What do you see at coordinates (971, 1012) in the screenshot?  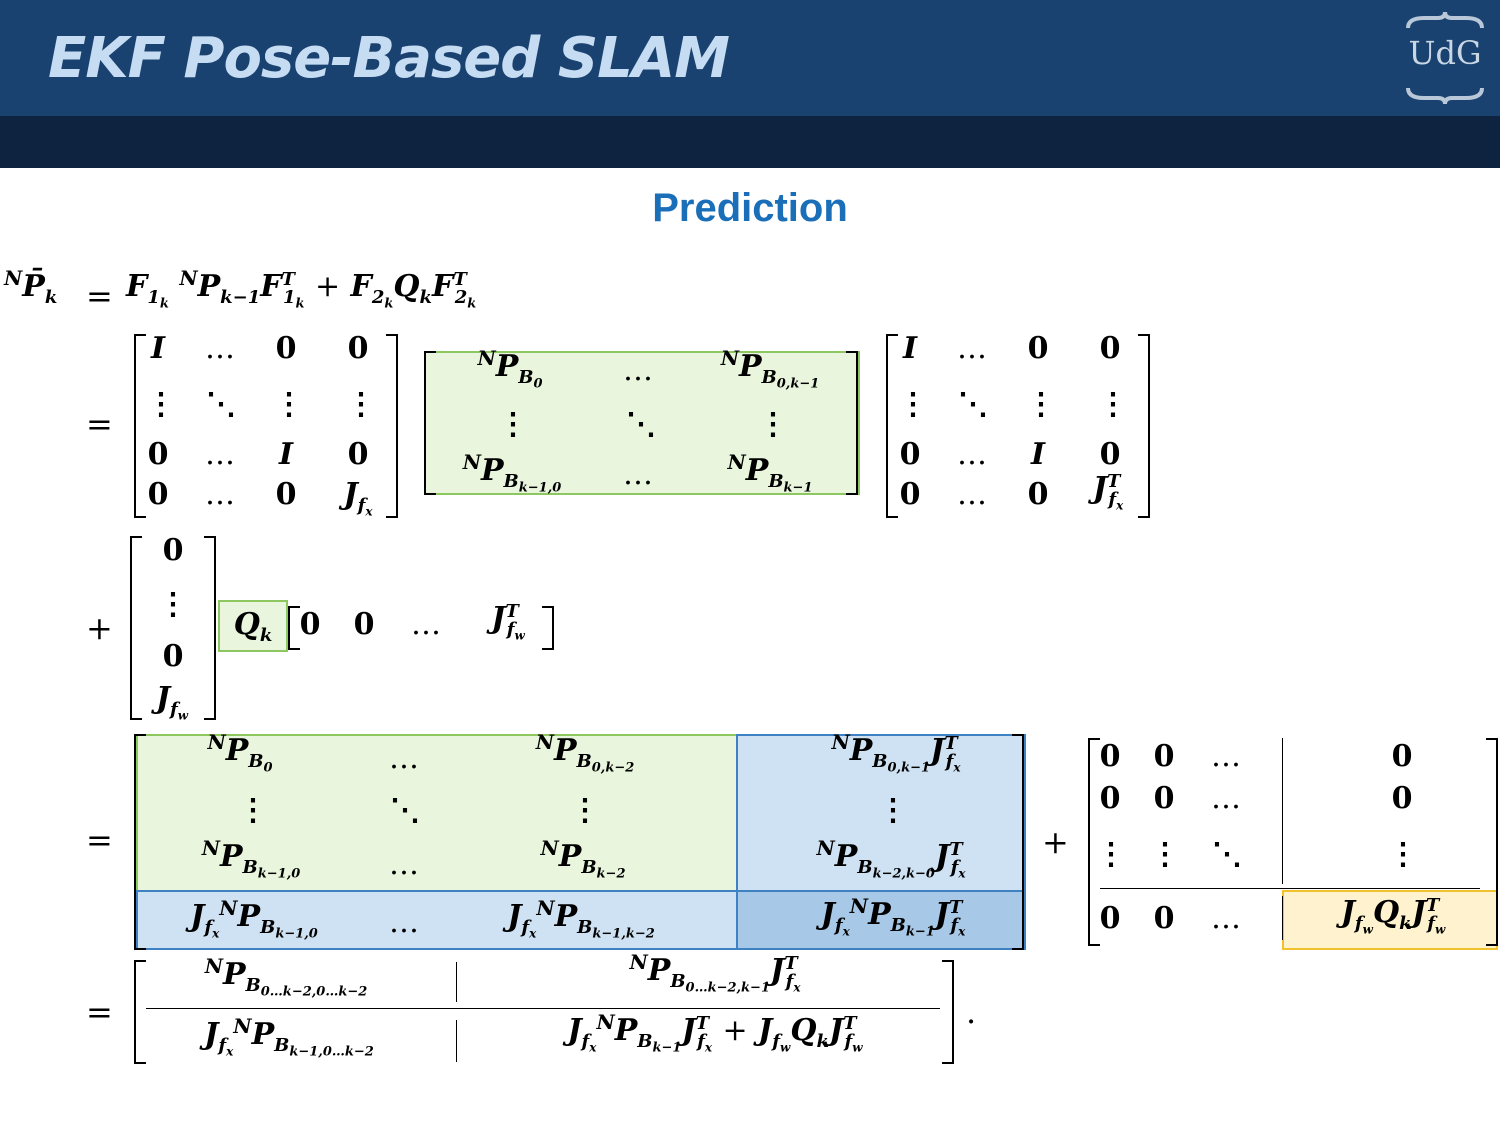 I see `period: .` at bounding box center [971, 1012].